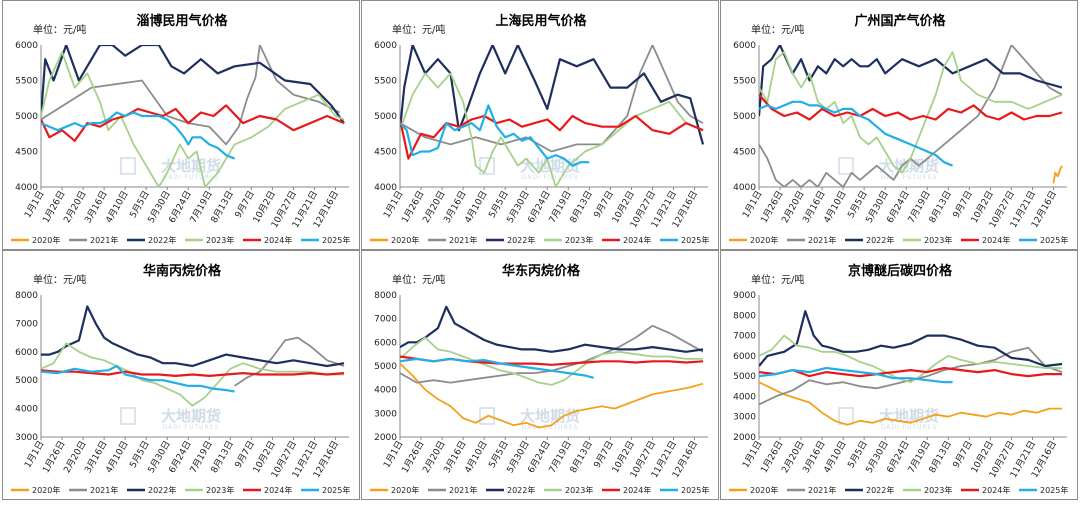  I want to click on chart-title: 华东丙烷价格, so click(541, 271).